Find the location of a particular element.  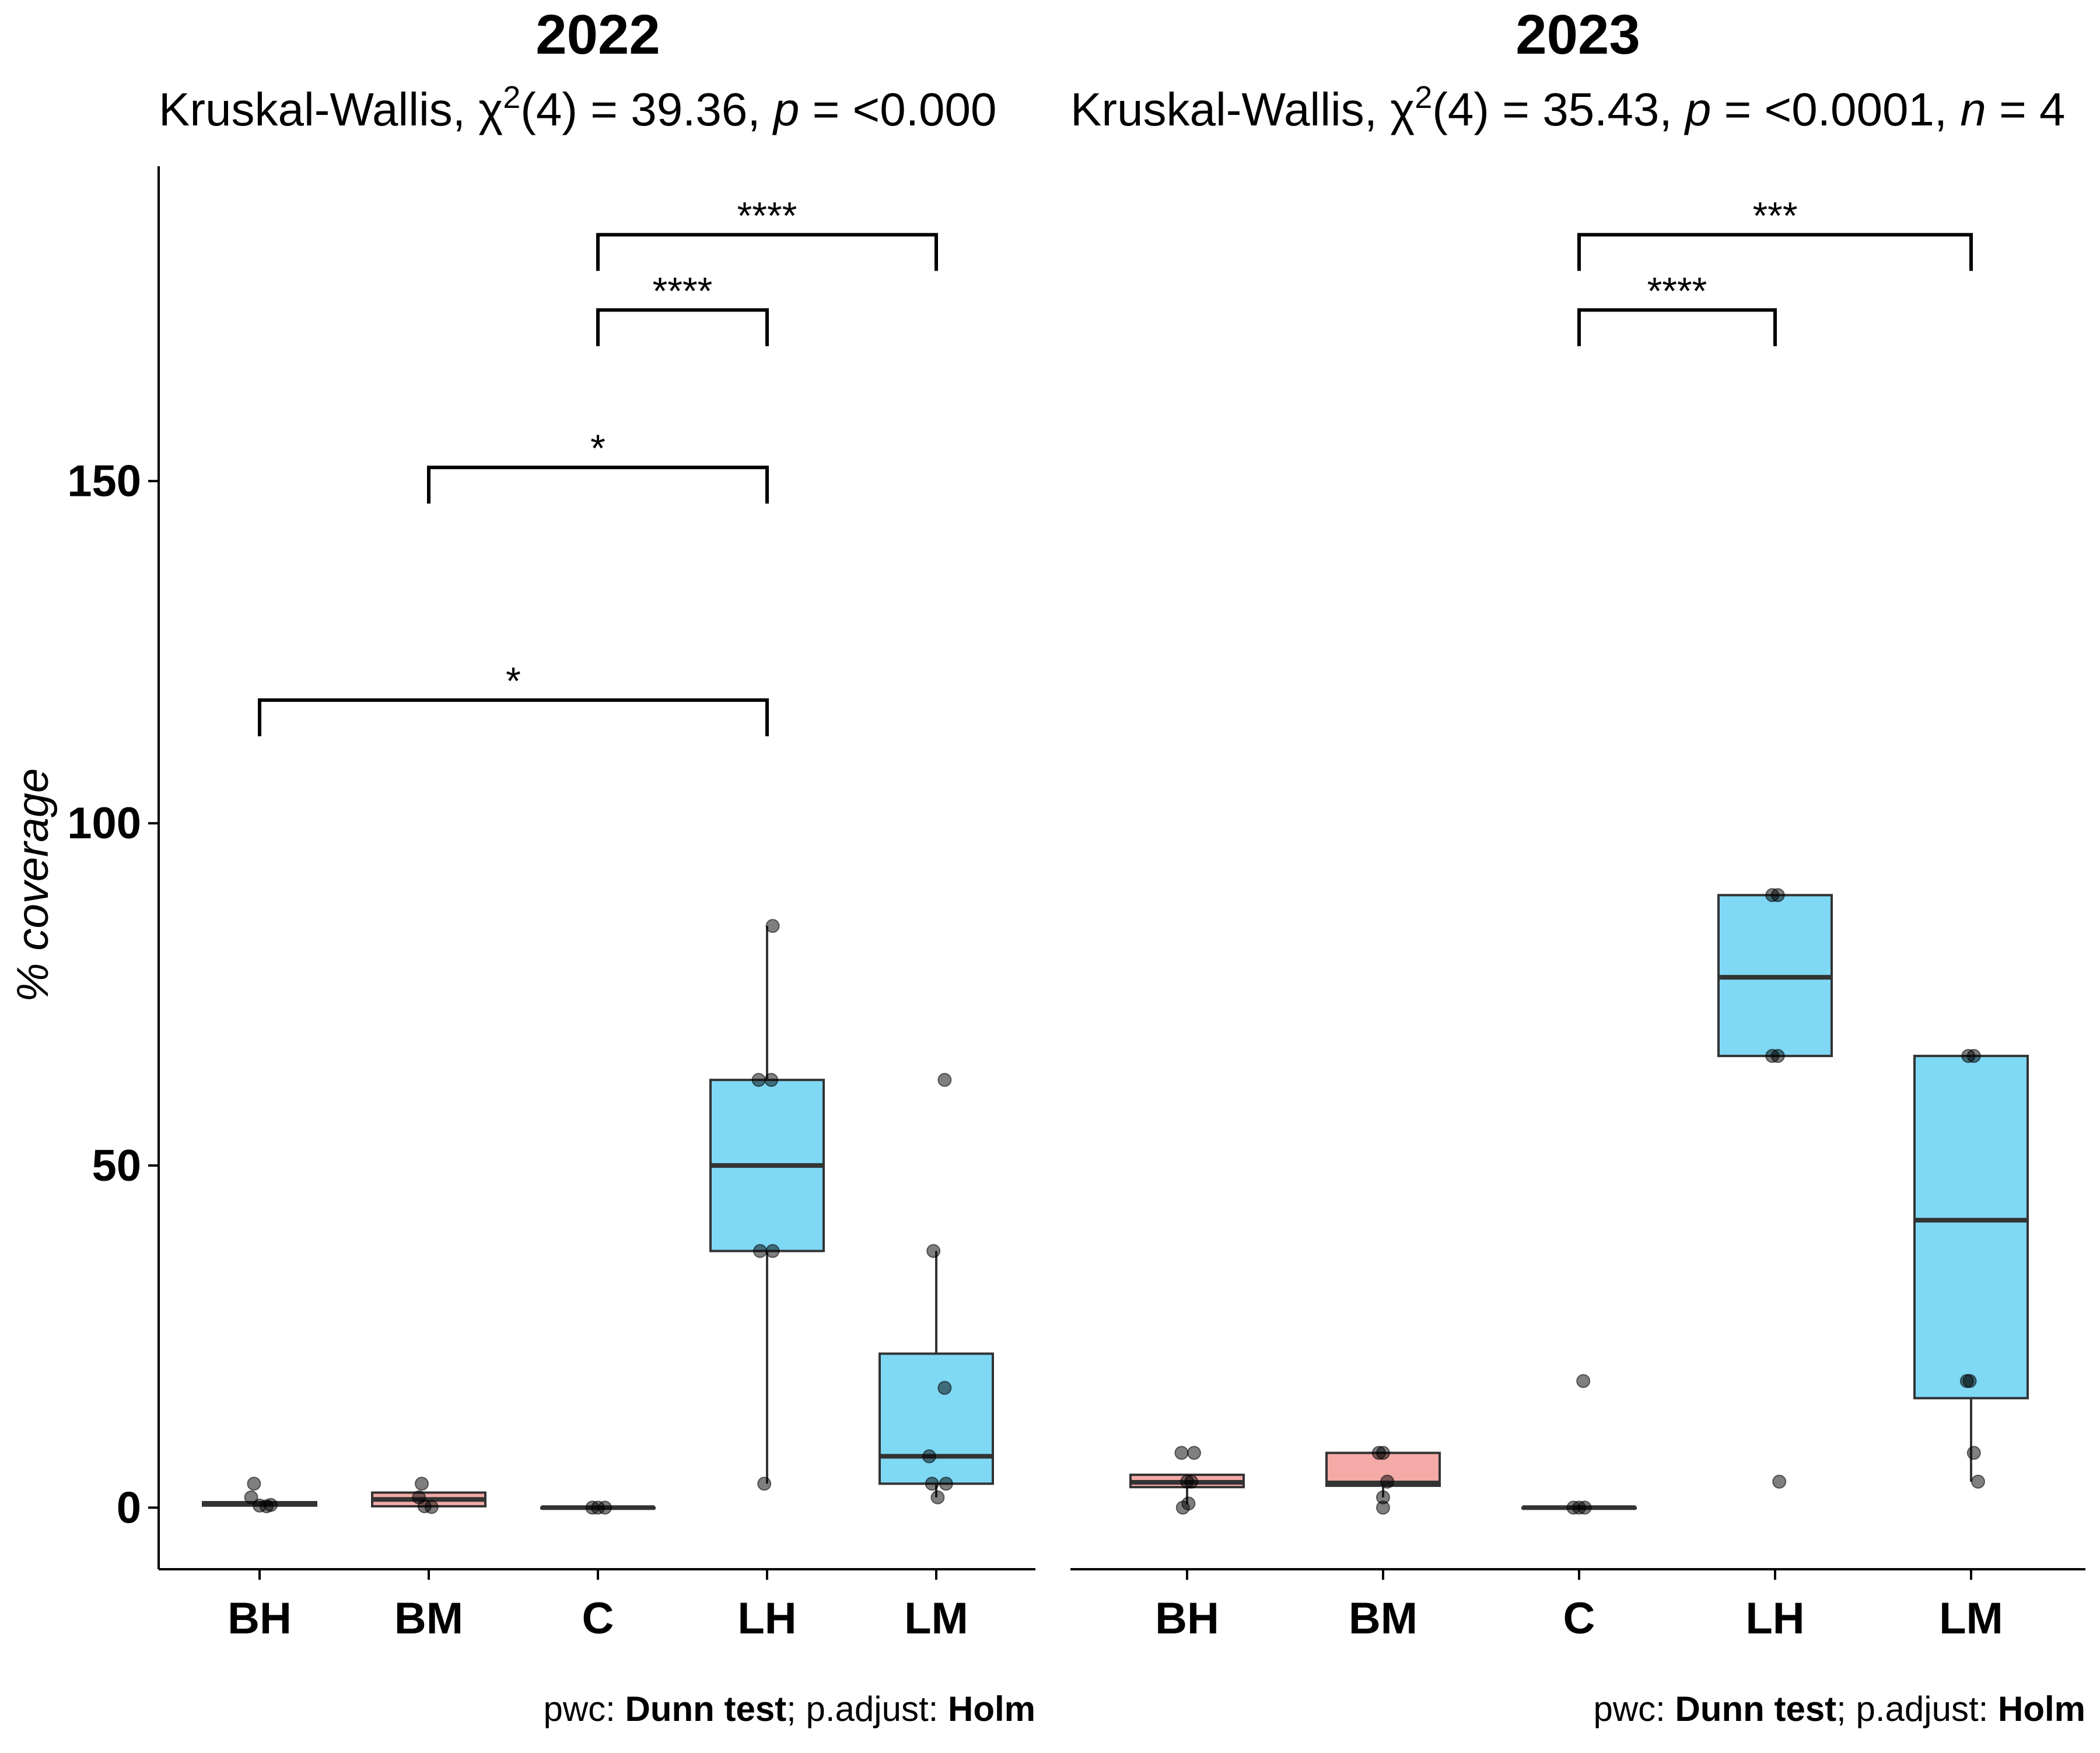

panel-title: 2022 is located at coordinates (598, 35).